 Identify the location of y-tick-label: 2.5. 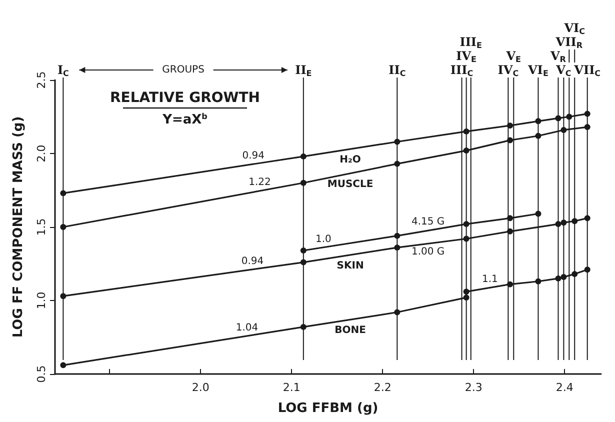
(41, 80).